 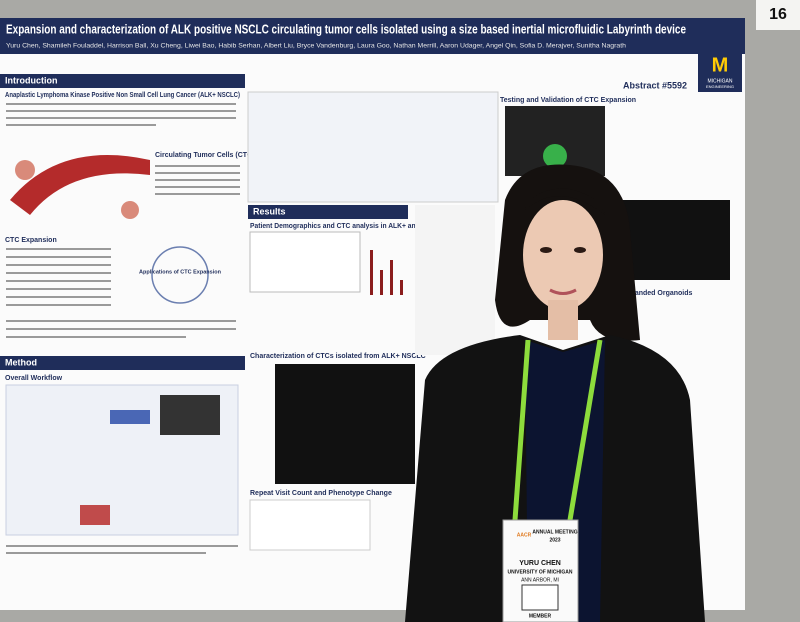 What do you see at coordinates (524, 535) in the screenshot?
I see `badge-text: AACR` at bounding box center [524, 535].